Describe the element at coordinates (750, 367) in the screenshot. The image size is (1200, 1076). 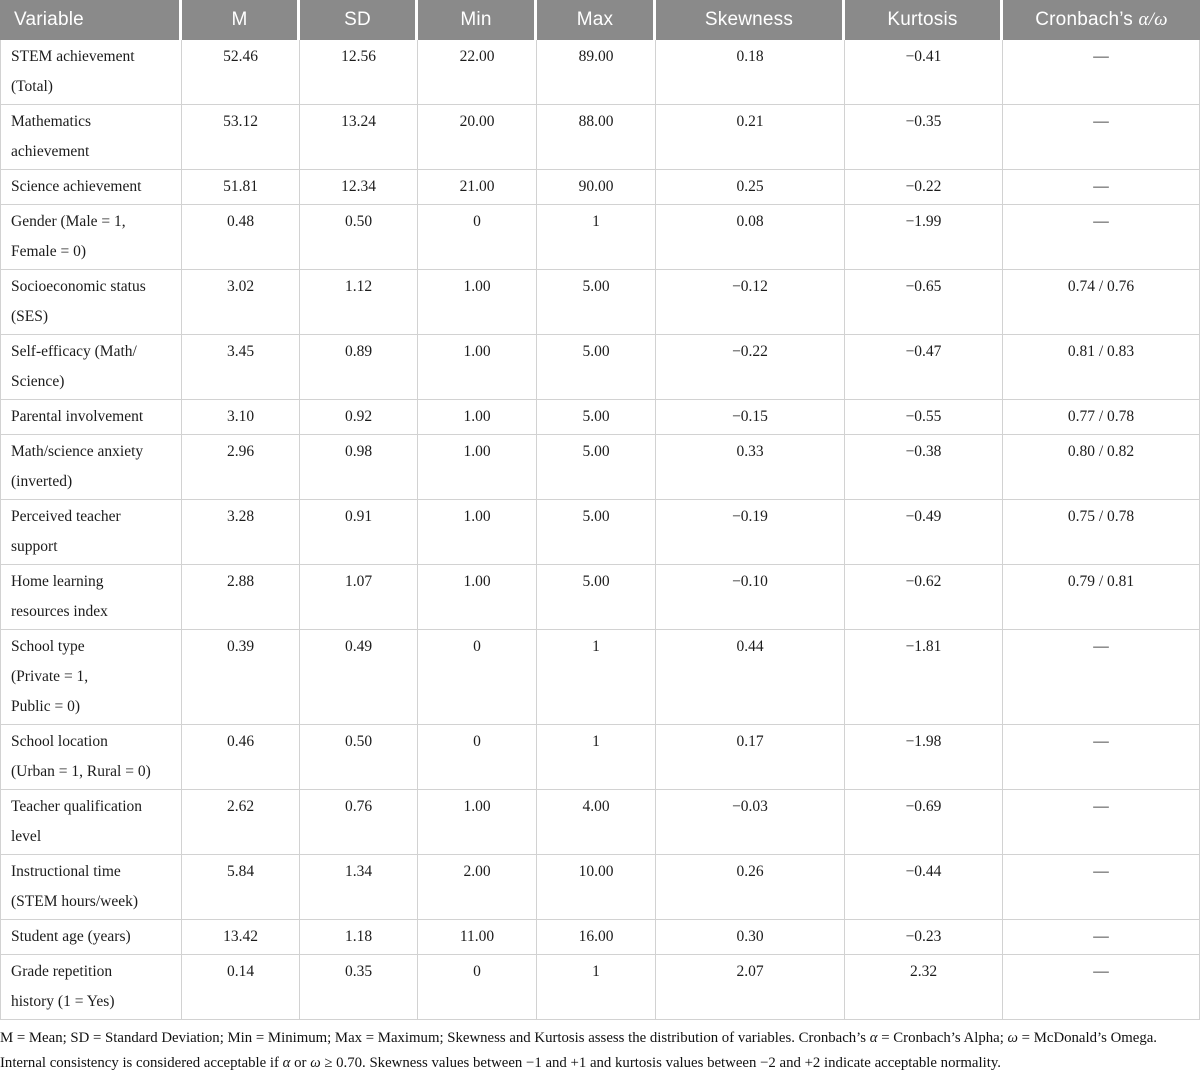
I see `cell-skewness: −0.22` at that location.